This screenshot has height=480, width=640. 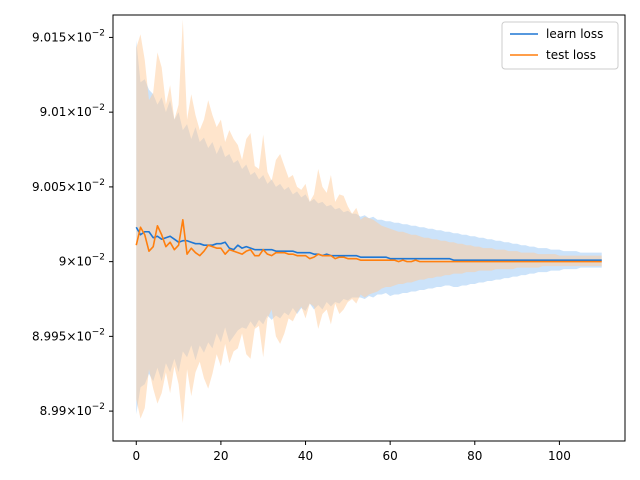 I want to click on y-tick-label: 9.01×10⁻², so click(x=72, y=111).